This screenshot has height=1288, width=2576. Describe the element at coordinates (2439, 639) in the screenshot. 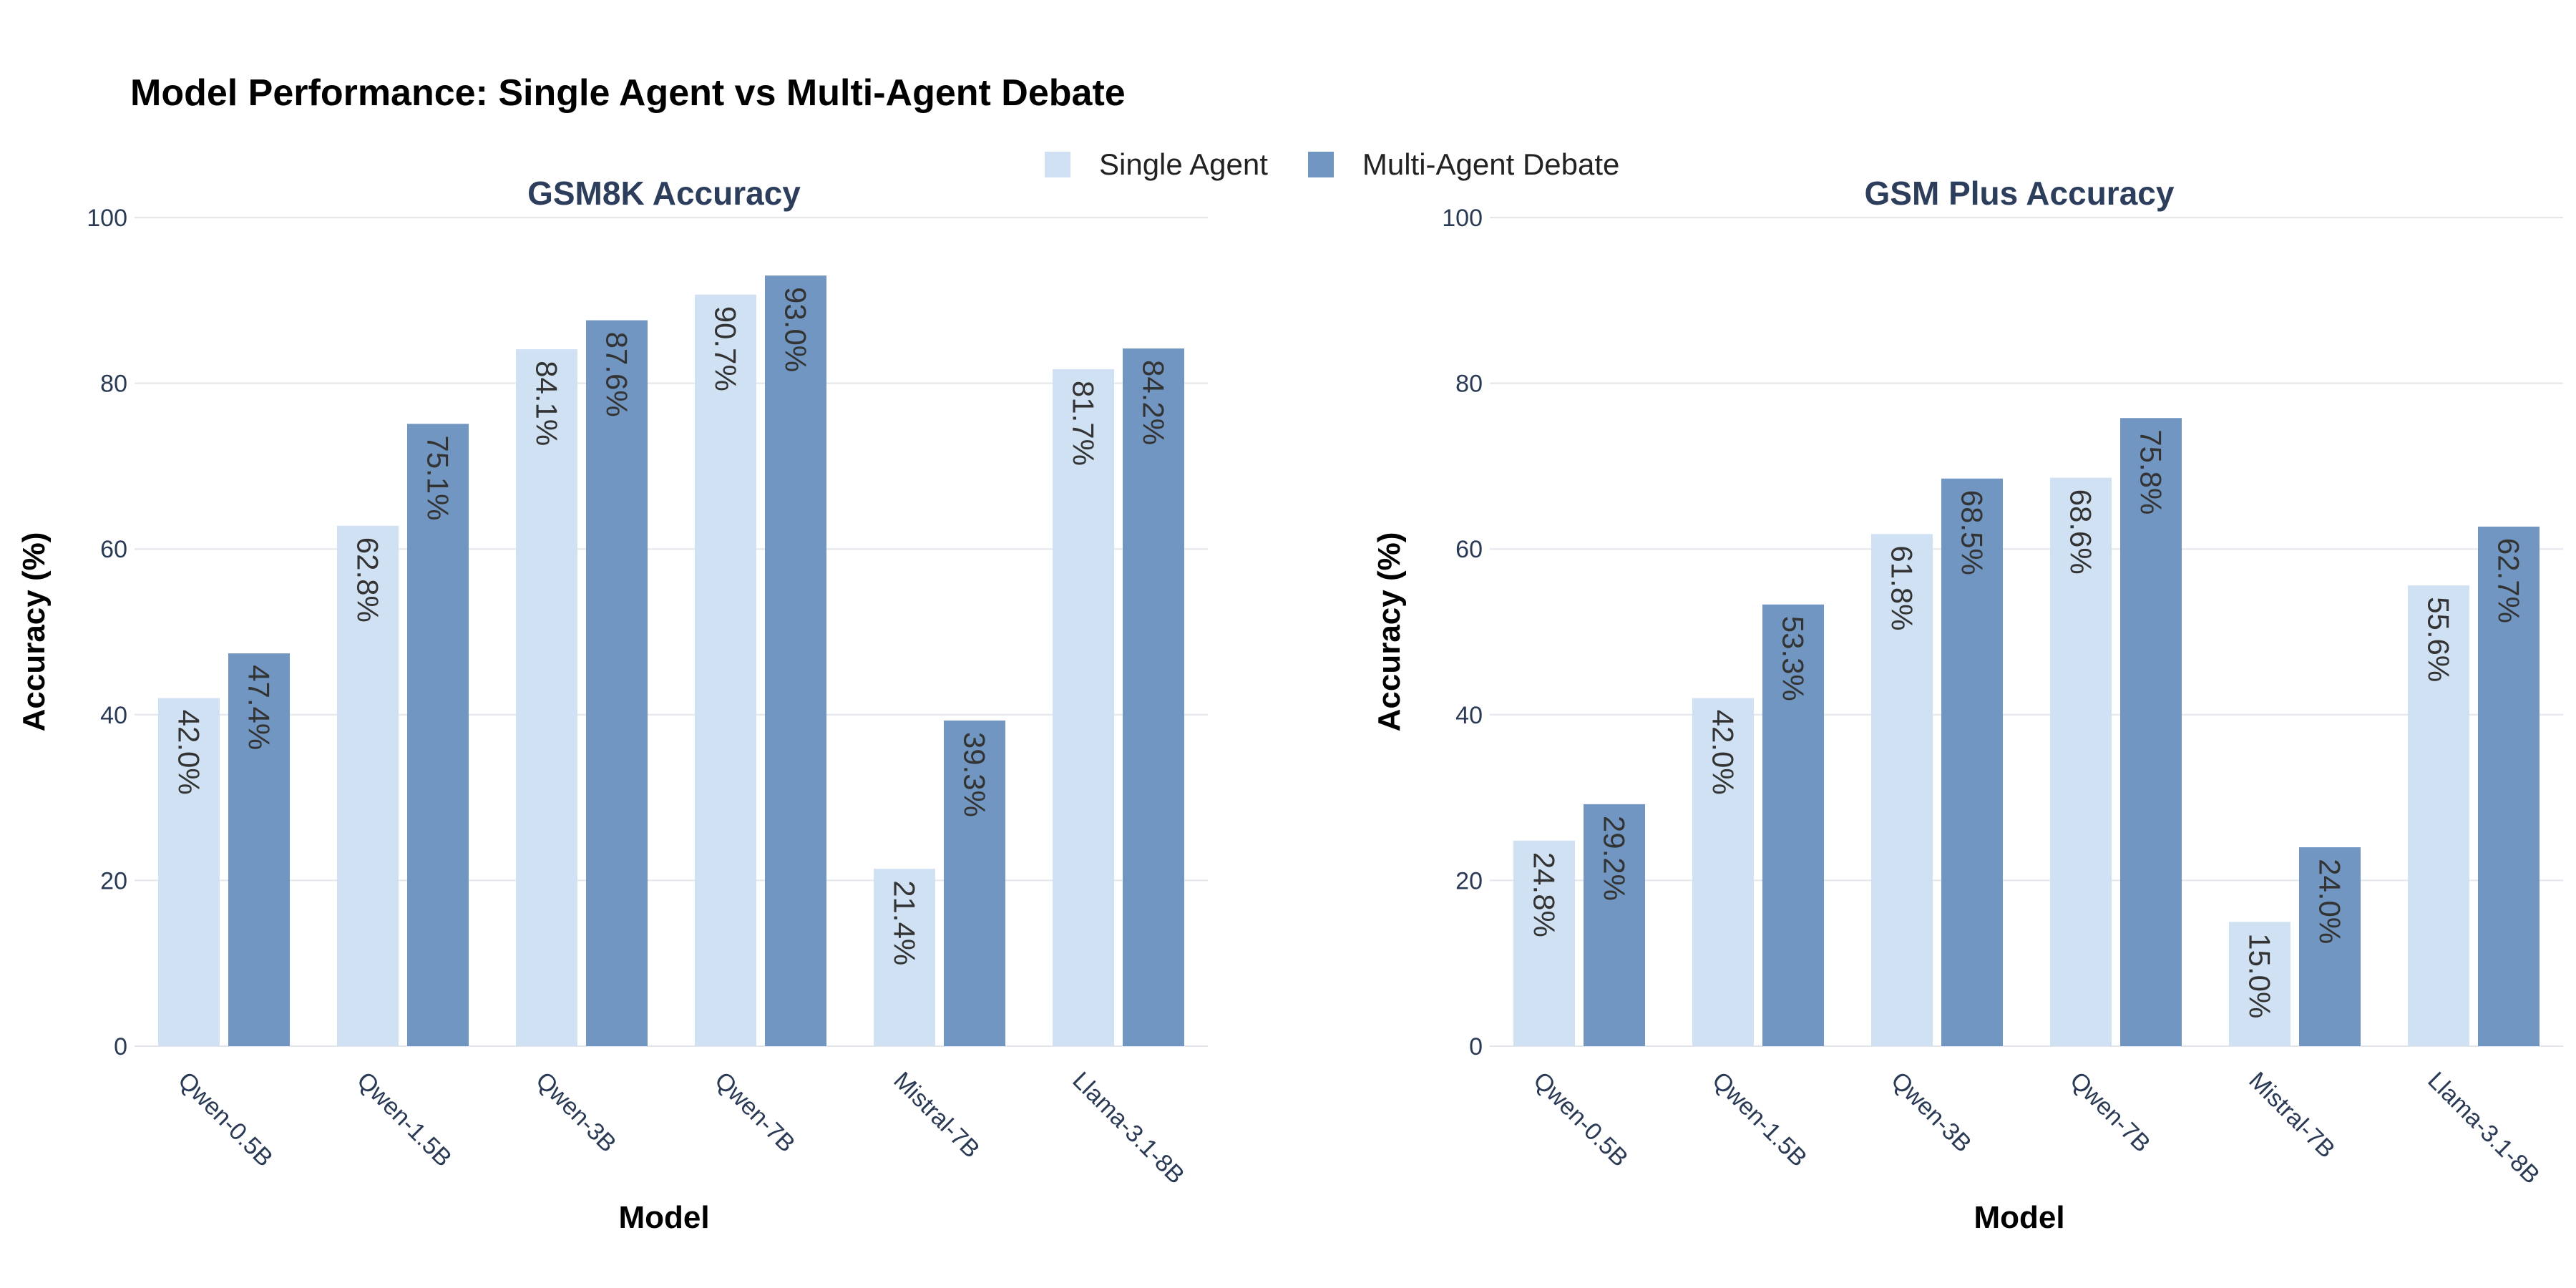

I see `bar-value-label: 55.6%` at that location.